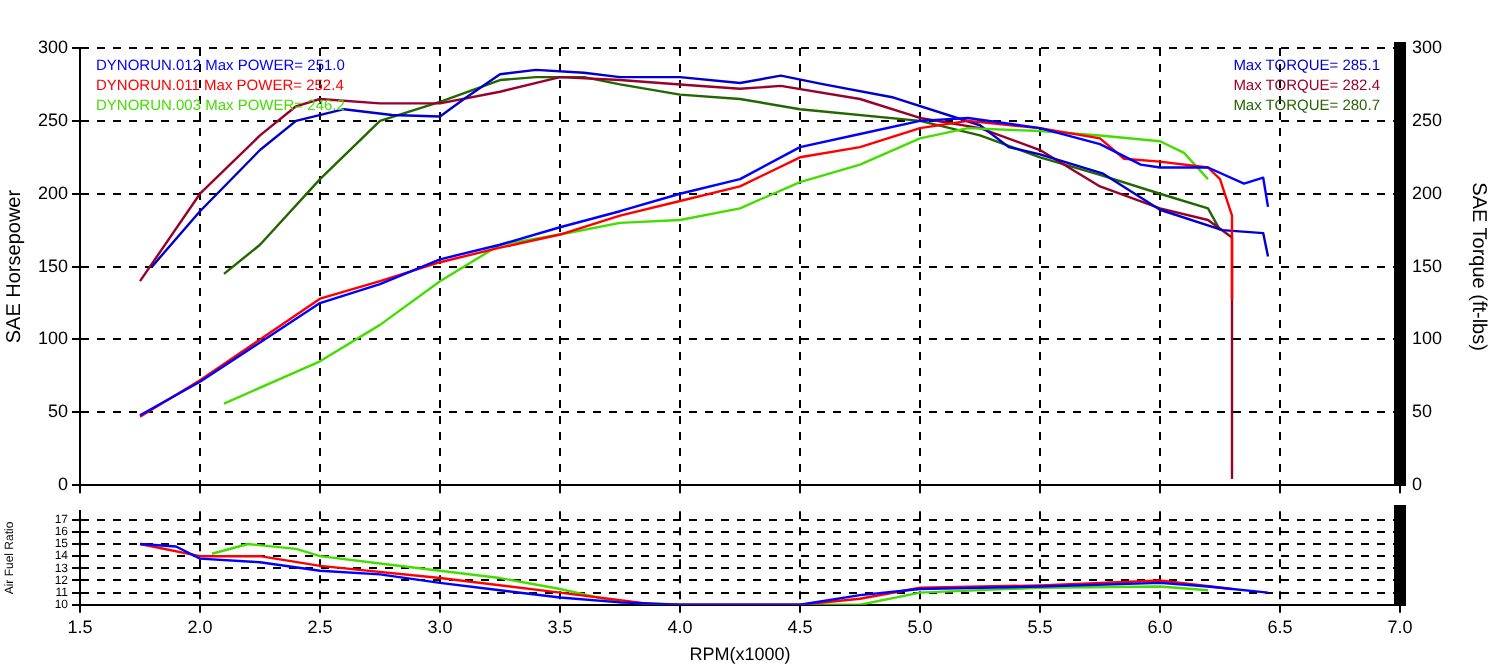  I want to click on y2-tick-label: 150, so click(1427, 265).